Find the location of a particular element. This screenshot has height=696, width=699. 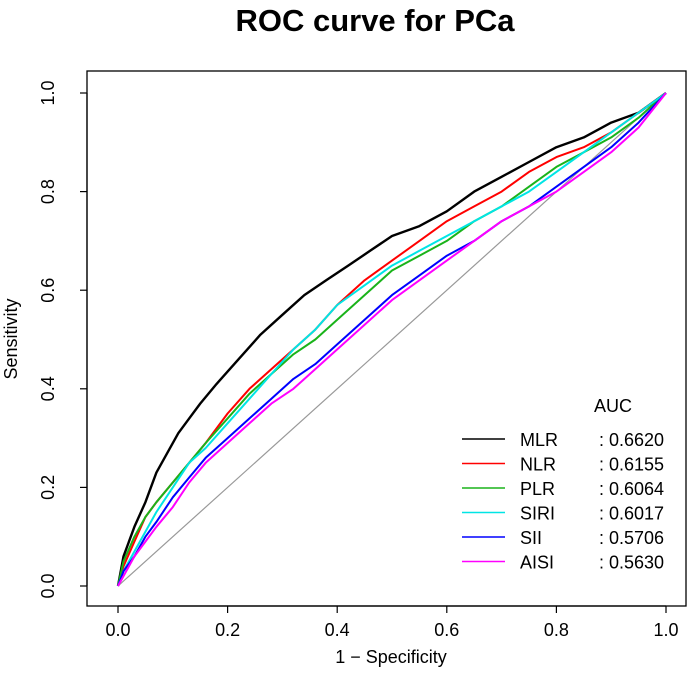

x-axis-label: 1 − Specificity is located at coordinates (391, 657).